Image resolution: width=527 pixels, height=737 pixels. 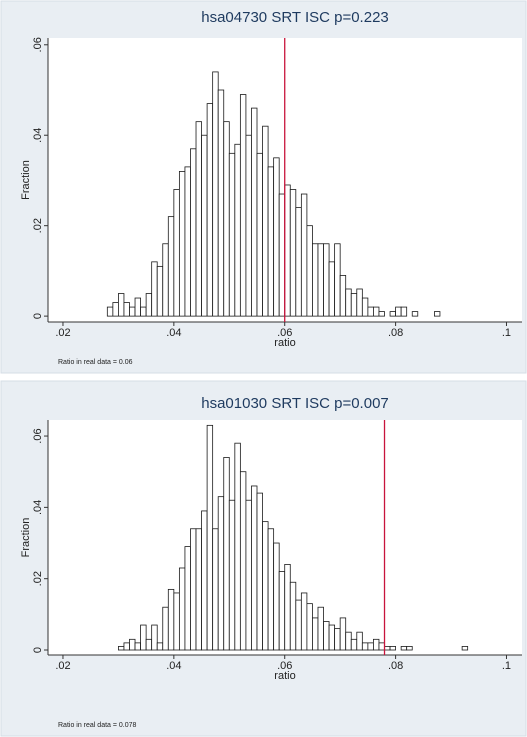 I want to click on chart-title: hsa04730 SRT ISC p=0.223, so click(x=295, y=17).